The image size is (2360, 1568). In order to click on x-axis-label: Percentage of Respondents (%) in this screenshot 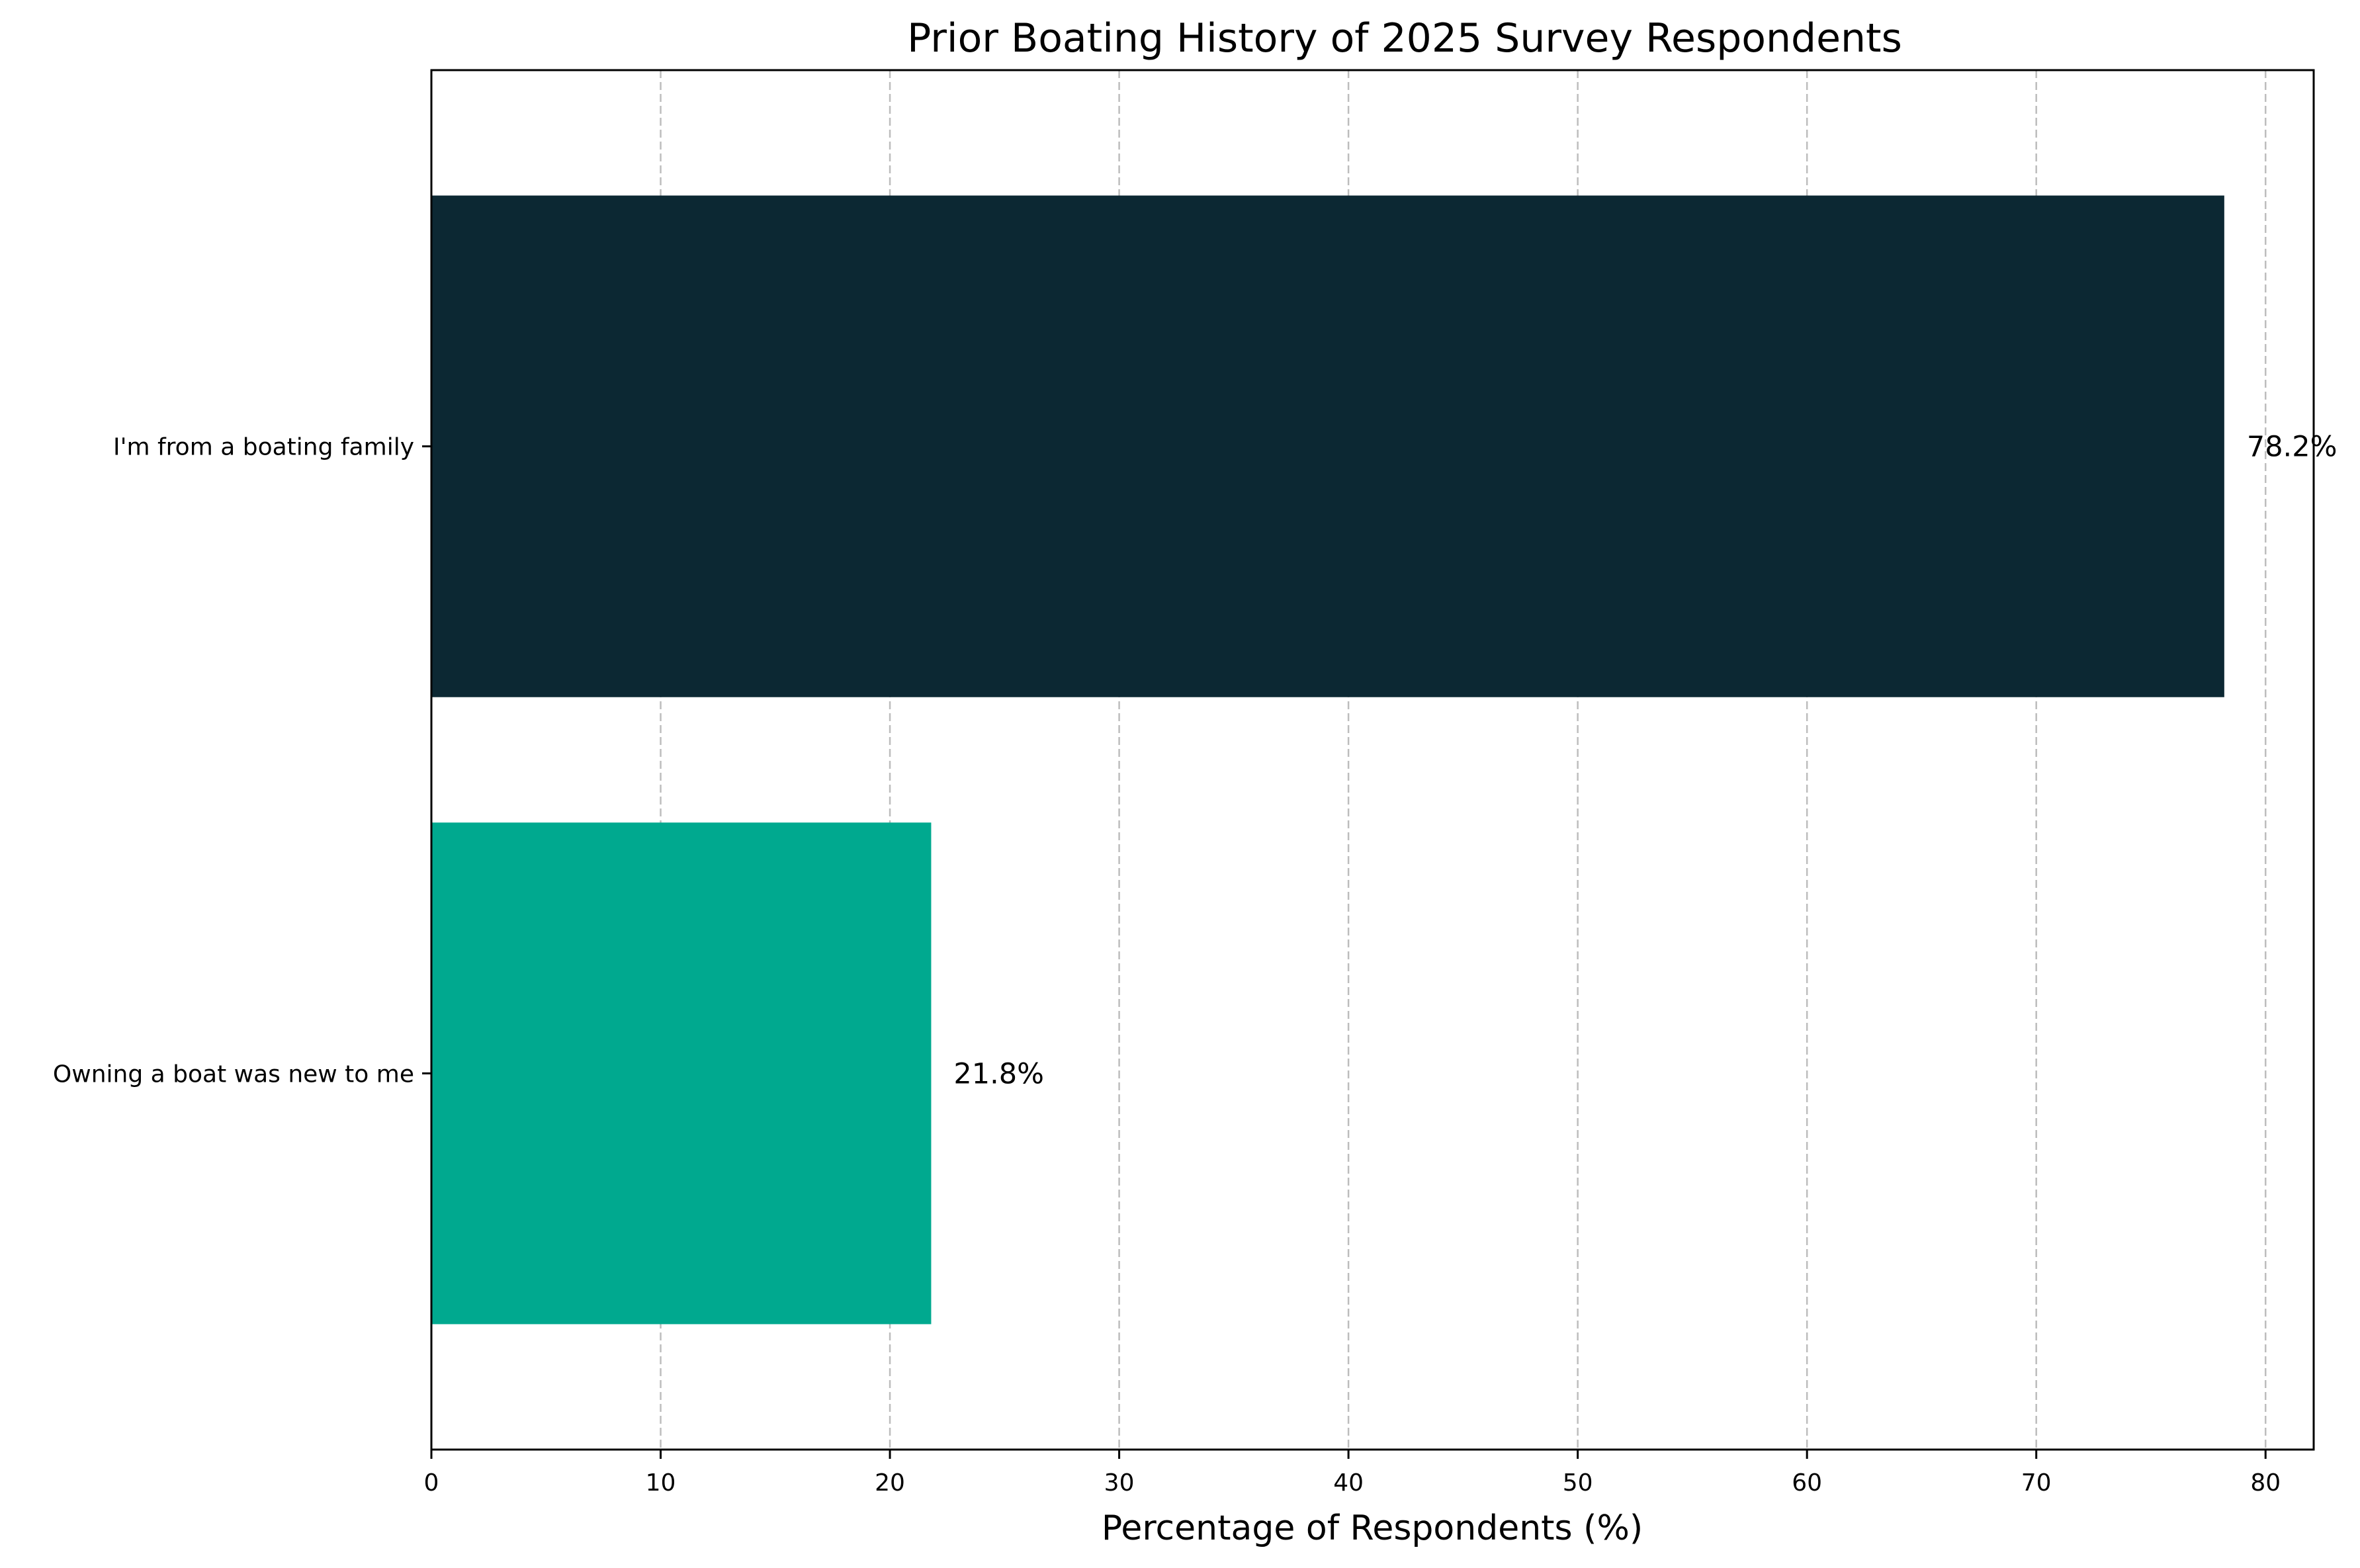, I will do `click(1372, 1528)`.